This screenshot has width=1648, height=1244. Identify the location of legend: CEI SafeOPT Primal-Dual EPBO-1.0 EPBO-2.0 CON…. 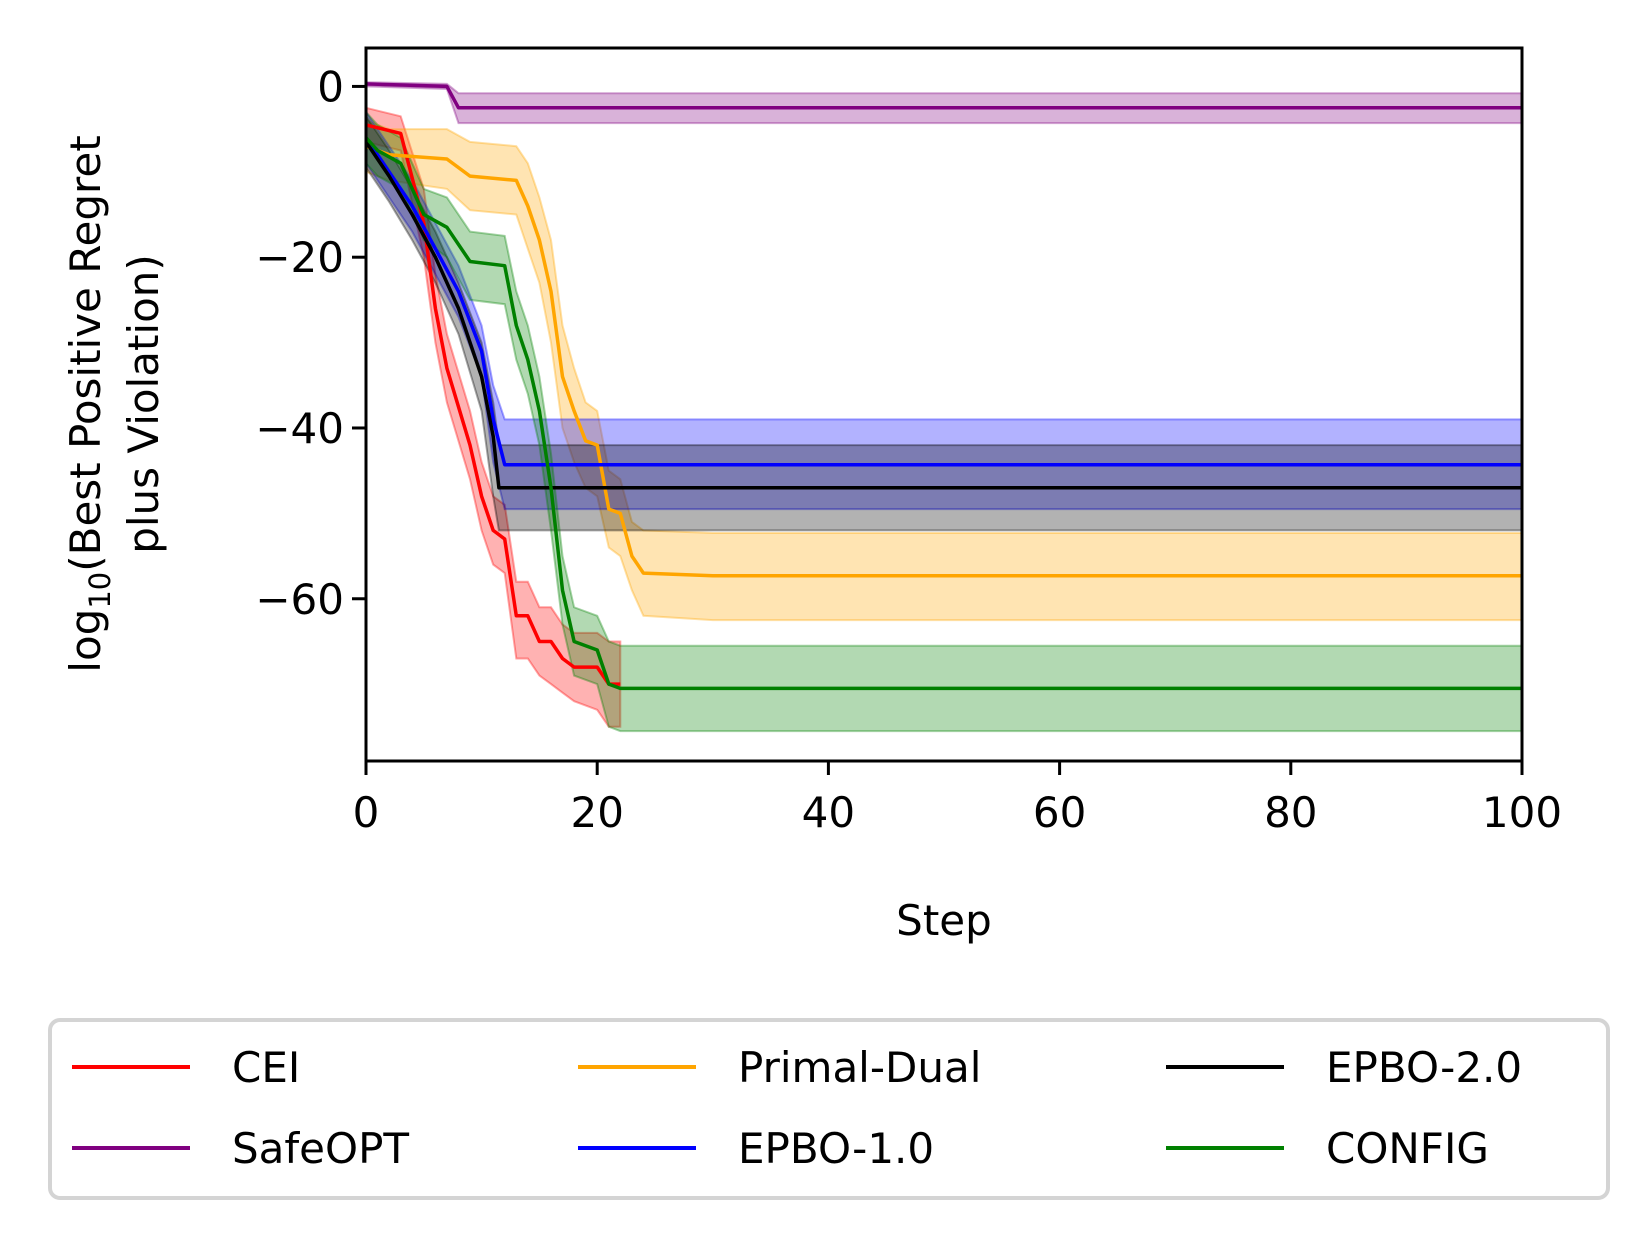
(829, 1109).